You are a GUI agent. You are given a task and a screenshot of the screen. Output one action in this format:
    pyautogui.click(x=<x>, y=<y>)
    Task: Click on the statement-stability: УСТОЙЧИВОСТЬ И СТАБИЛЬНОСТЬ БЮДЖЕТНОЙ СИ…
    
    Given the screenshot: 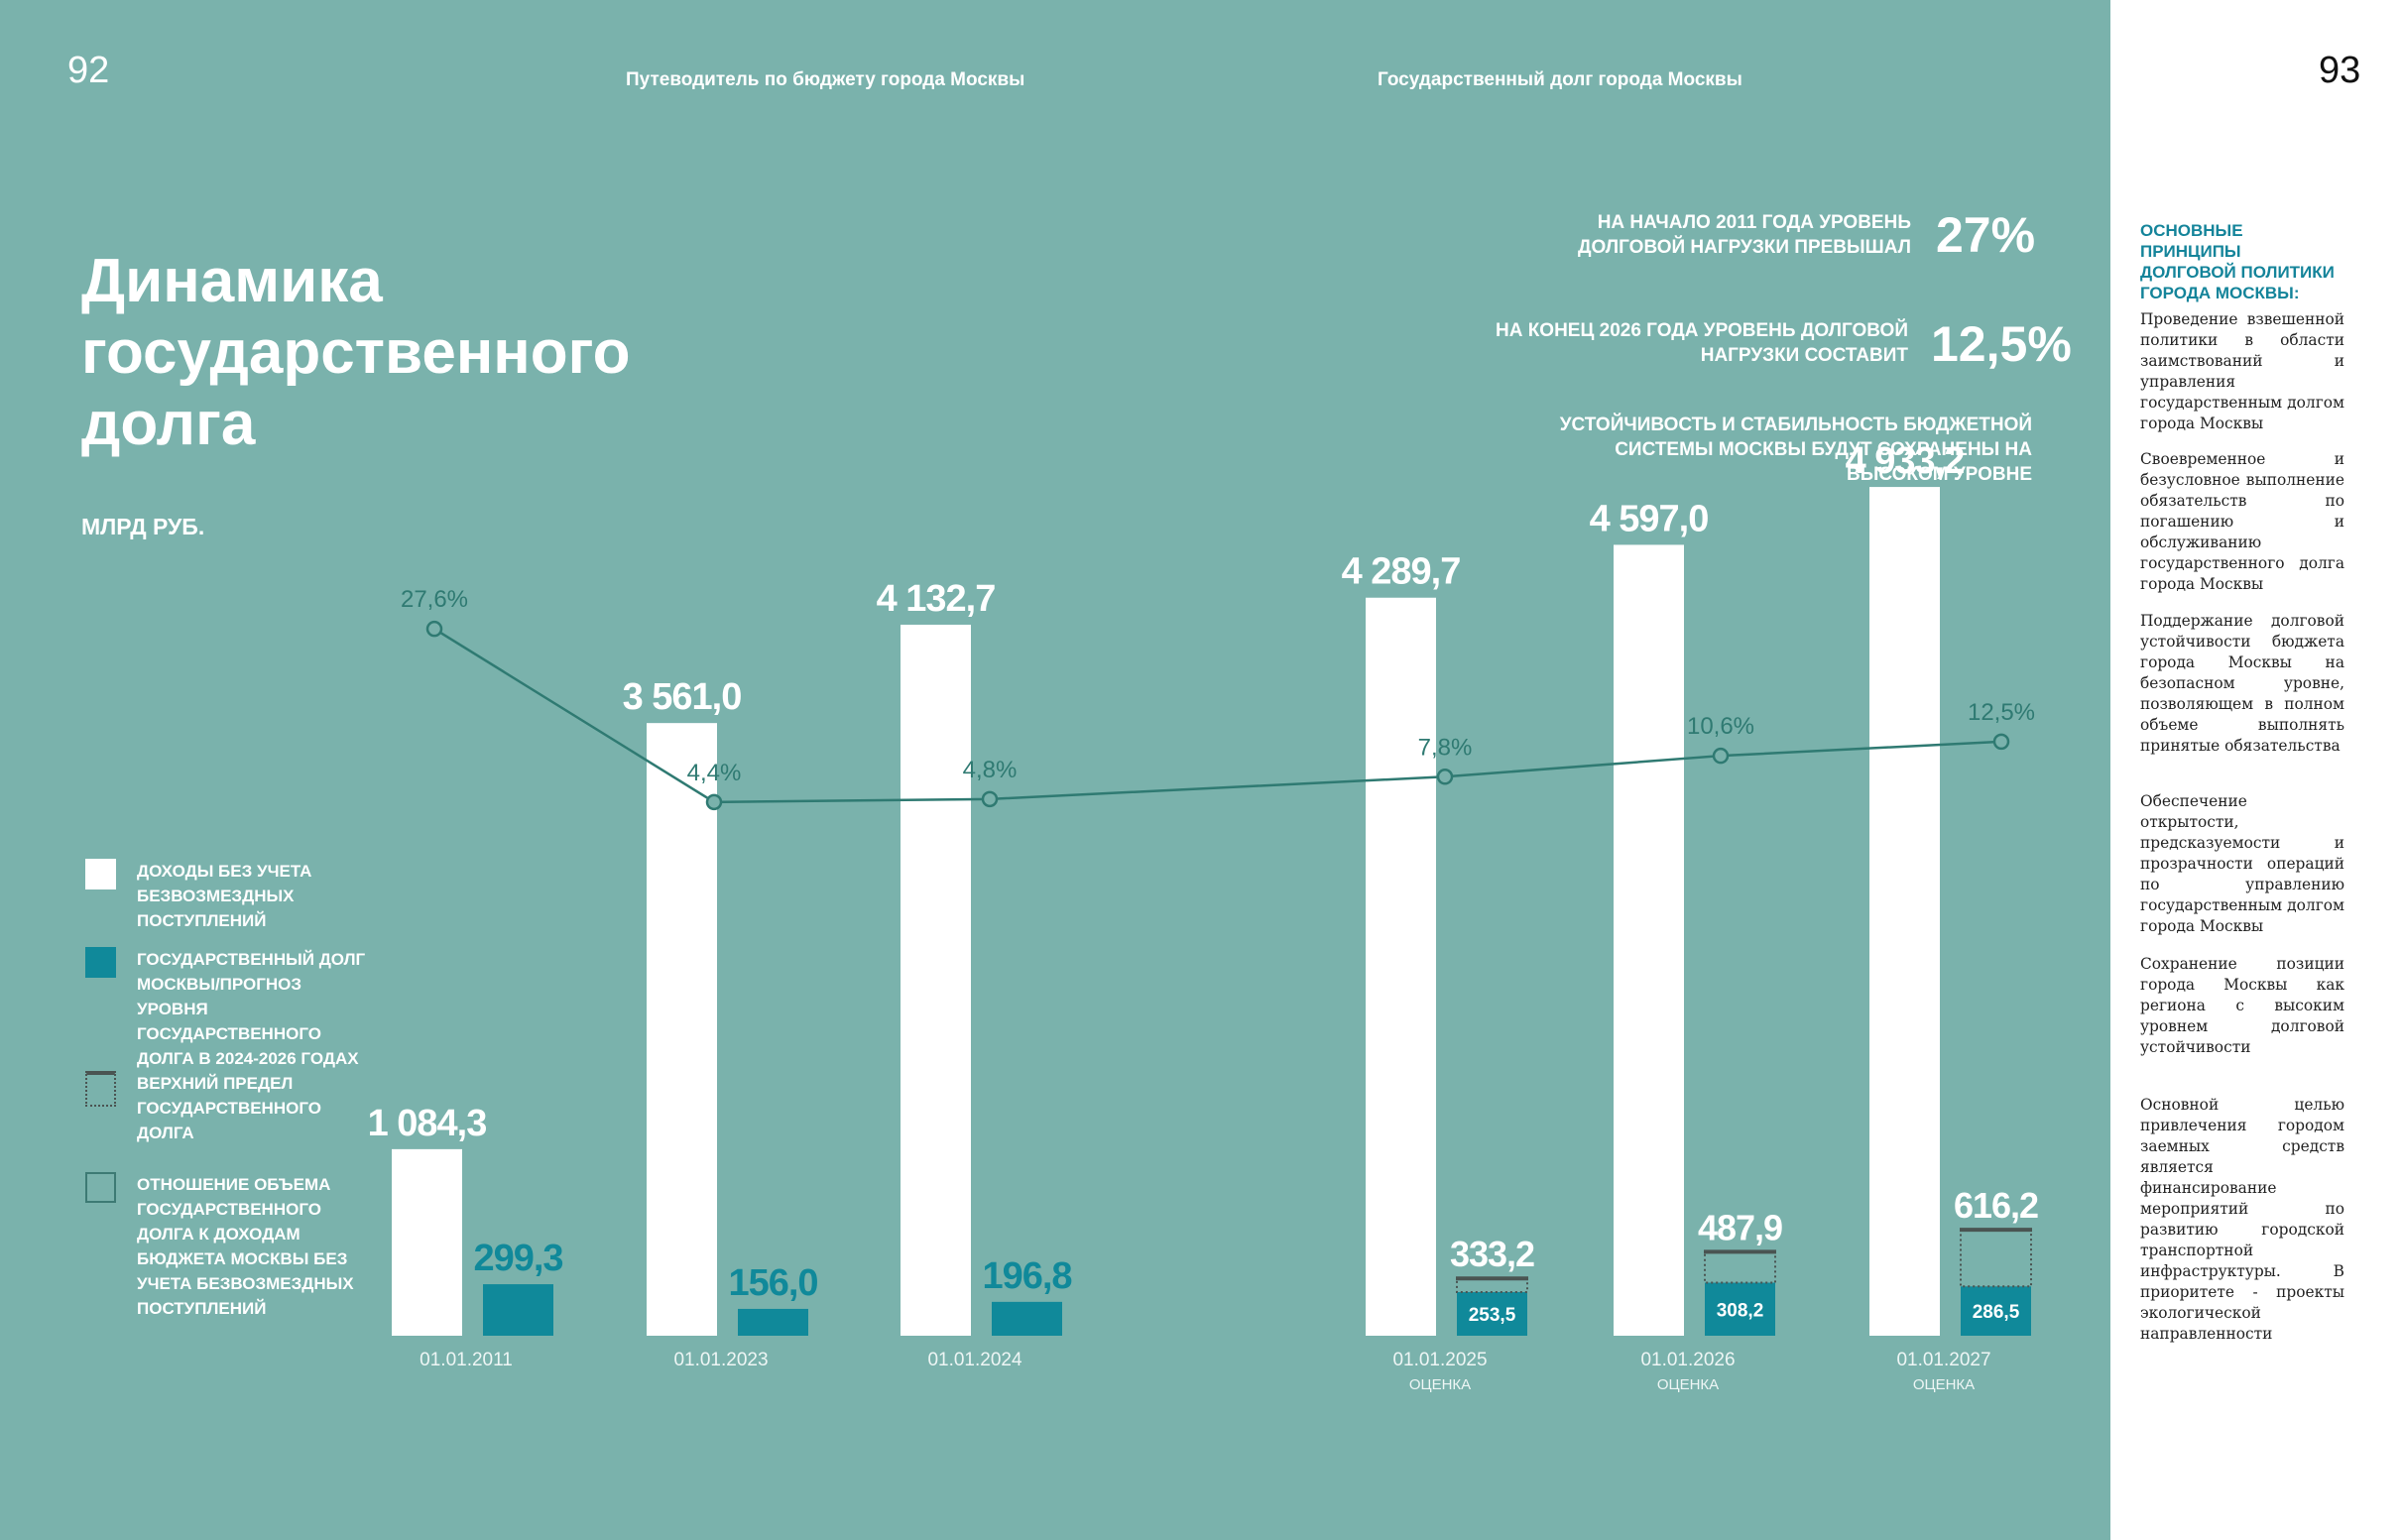 What is the action you would take?
    pyautogui.click(x=1795, y=450)
    